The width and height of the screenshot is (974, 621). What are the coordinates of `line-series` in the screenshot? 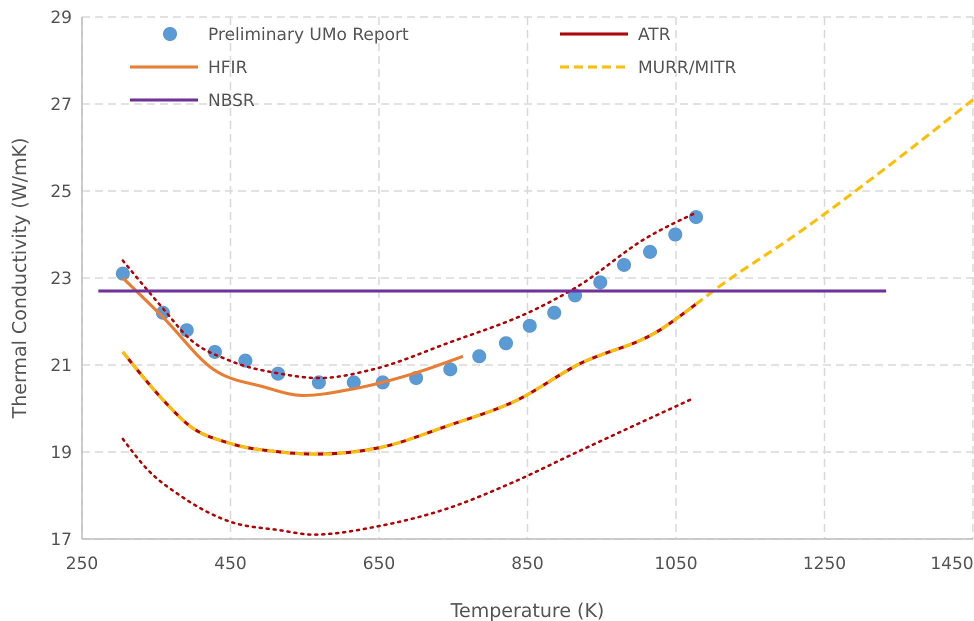 It's located at (407, 467).